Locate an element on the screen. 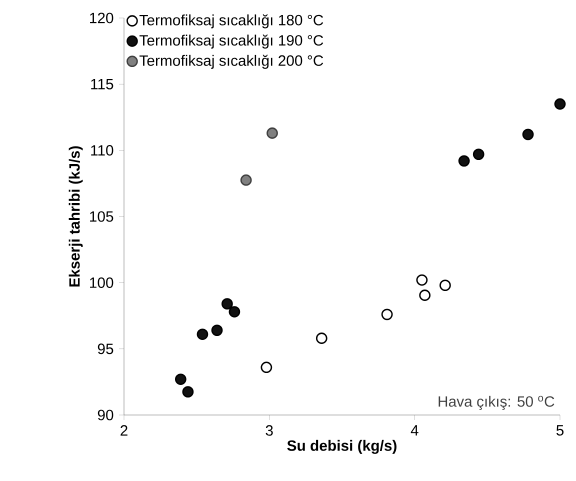 The image size is (576, 481). annotation: Hava çıkış: 50 $^{o}$C is located at coordinates (496, 403).